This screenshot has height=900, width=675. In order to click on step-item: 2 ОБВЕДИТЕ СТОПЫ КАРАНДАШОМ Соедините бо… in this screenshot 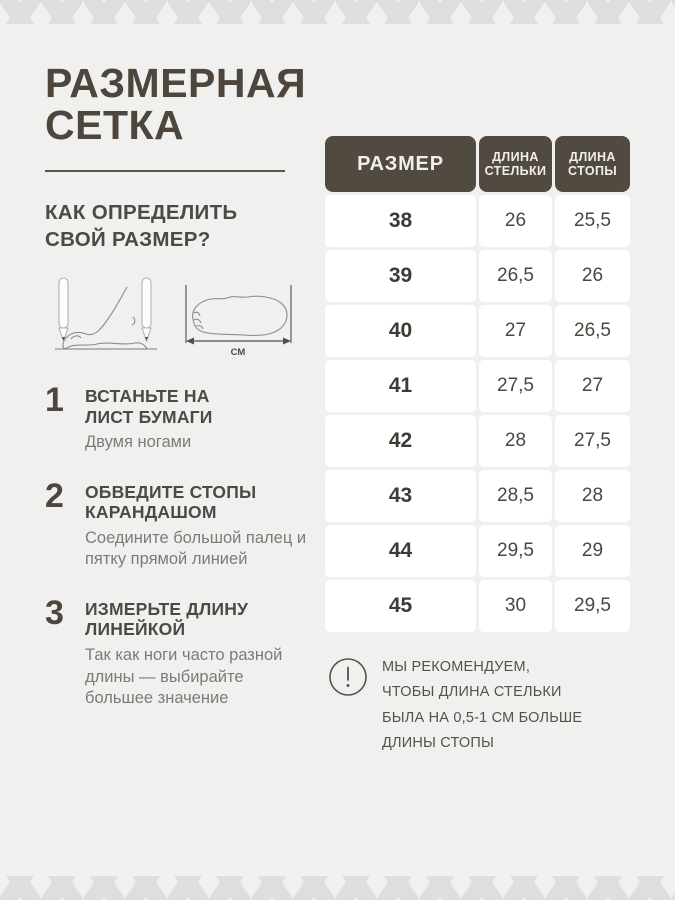, I will do `click(176, 523)`.